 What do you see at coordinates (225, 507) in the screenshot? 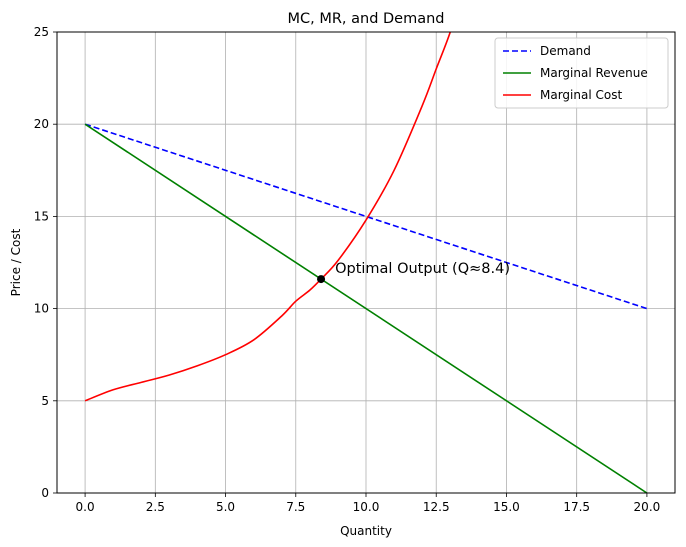
I see `x-tick-label: 5.0` at bounding box center [225, 507].